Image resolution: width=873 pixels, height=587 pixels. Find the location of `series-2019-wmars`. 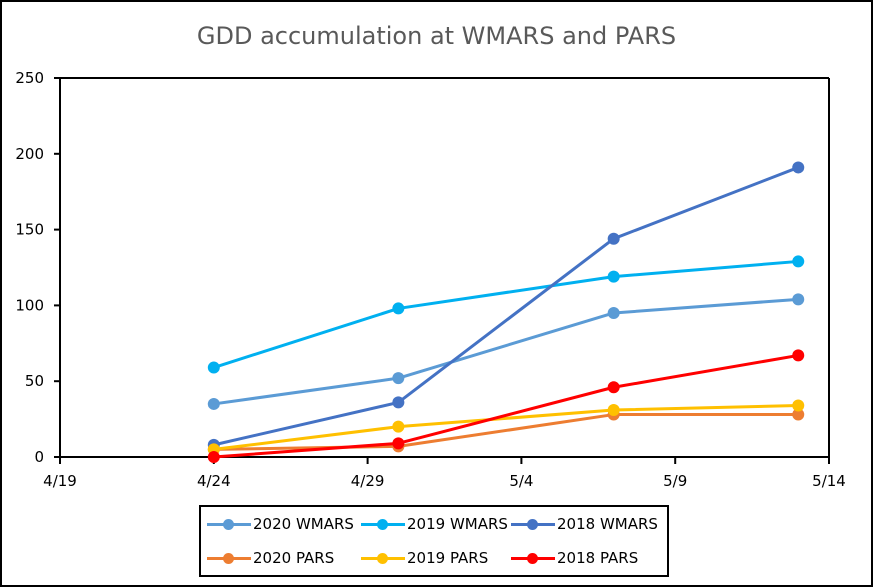

series-2019-wmars is located at coordinates (506, 314).